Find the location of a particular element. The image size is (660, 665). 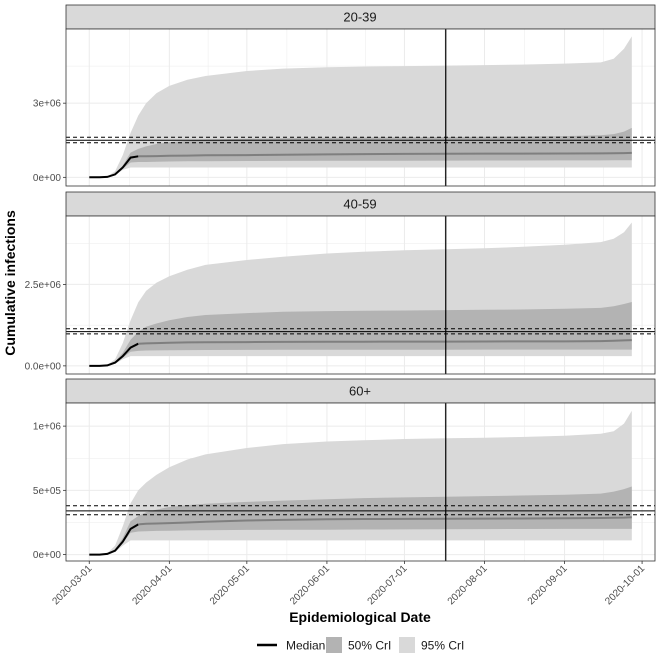

x-axis-title: Epidemiological Date is located at coordinates (360, 617).